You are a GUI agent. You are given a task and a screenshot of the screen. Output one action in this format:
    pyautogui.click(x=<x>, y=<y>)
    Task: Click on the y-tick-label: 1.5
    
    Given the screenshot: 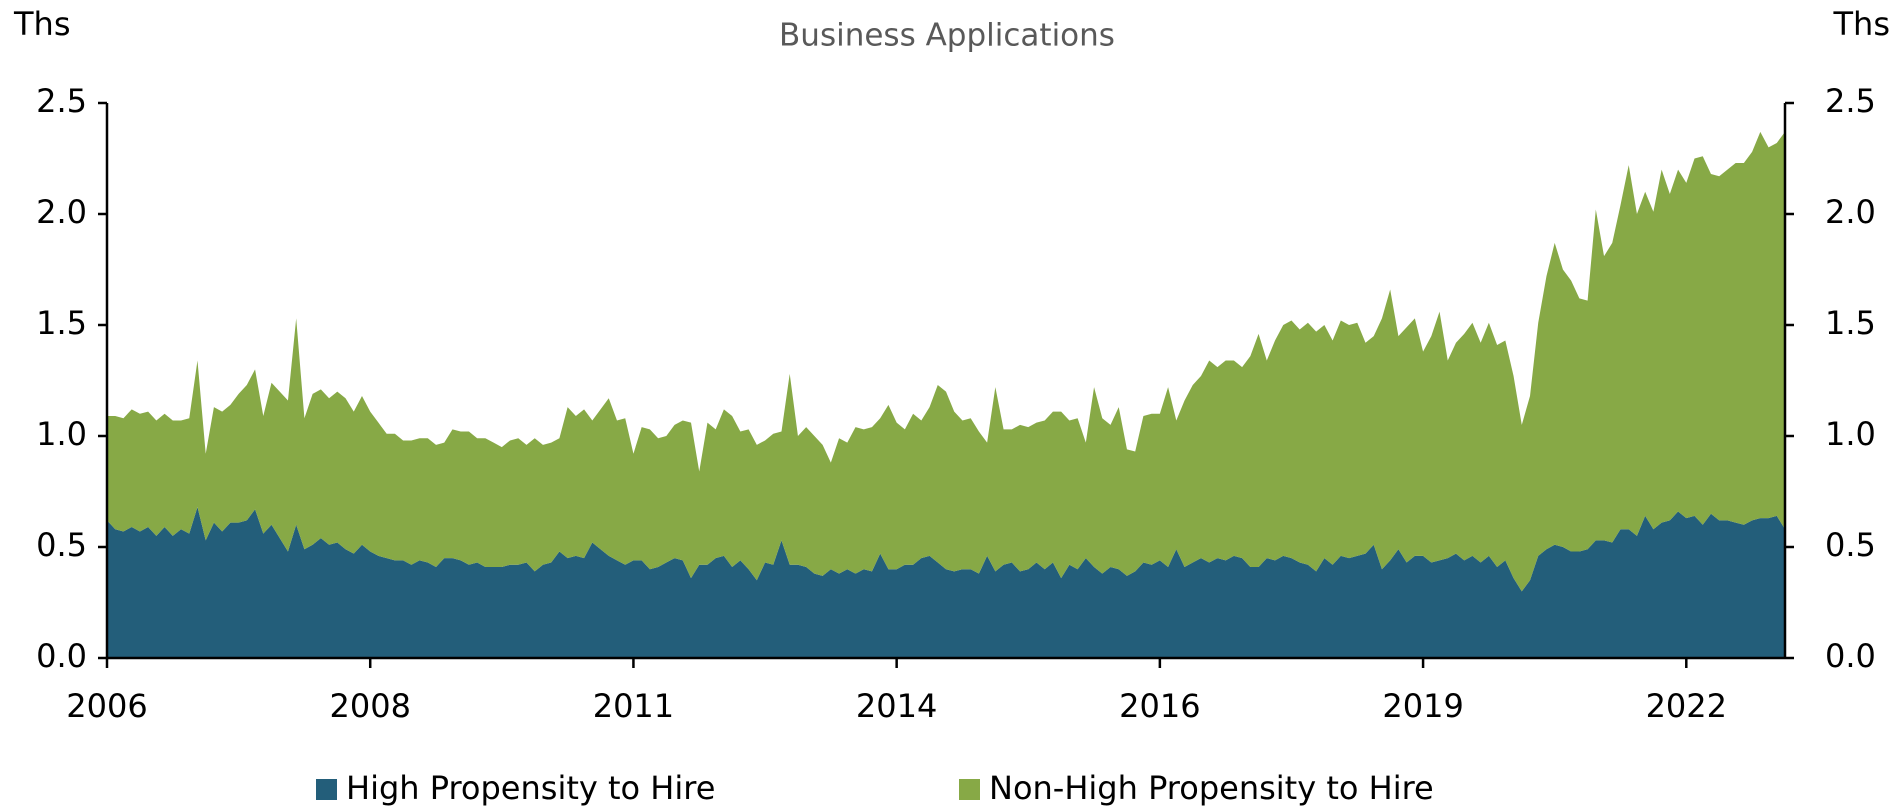 What is the action you would take?
    pyautogui.click(x=61, y=323)
    